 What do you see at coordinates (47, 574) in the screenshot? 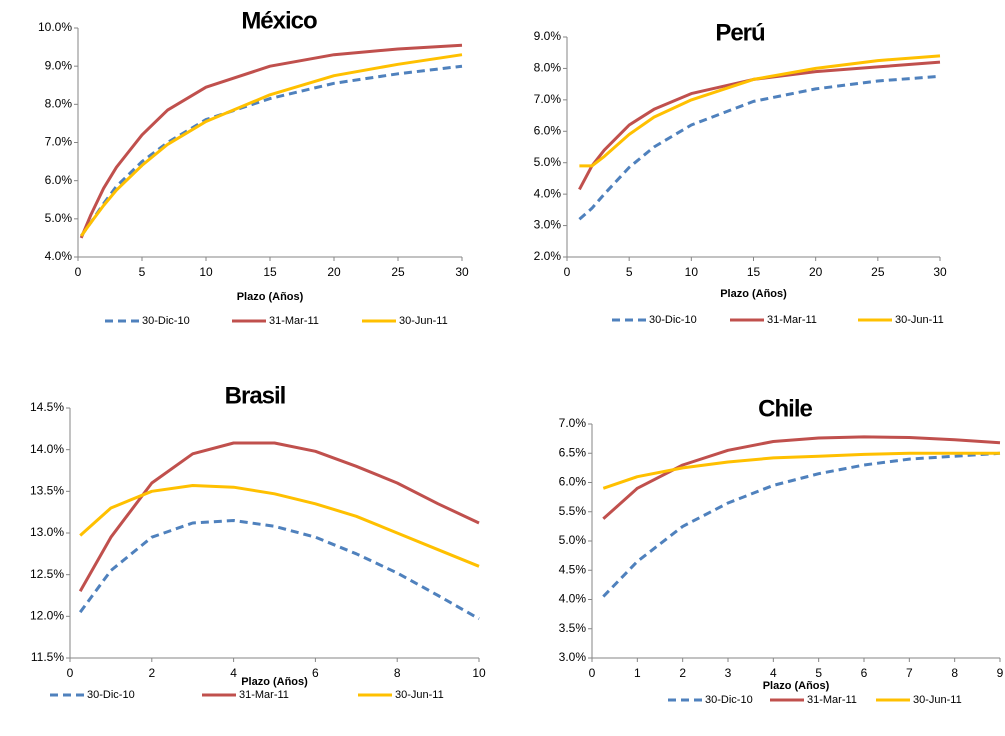
I see `y-tick-label: 12.5%` at bounding box center [47, 574].